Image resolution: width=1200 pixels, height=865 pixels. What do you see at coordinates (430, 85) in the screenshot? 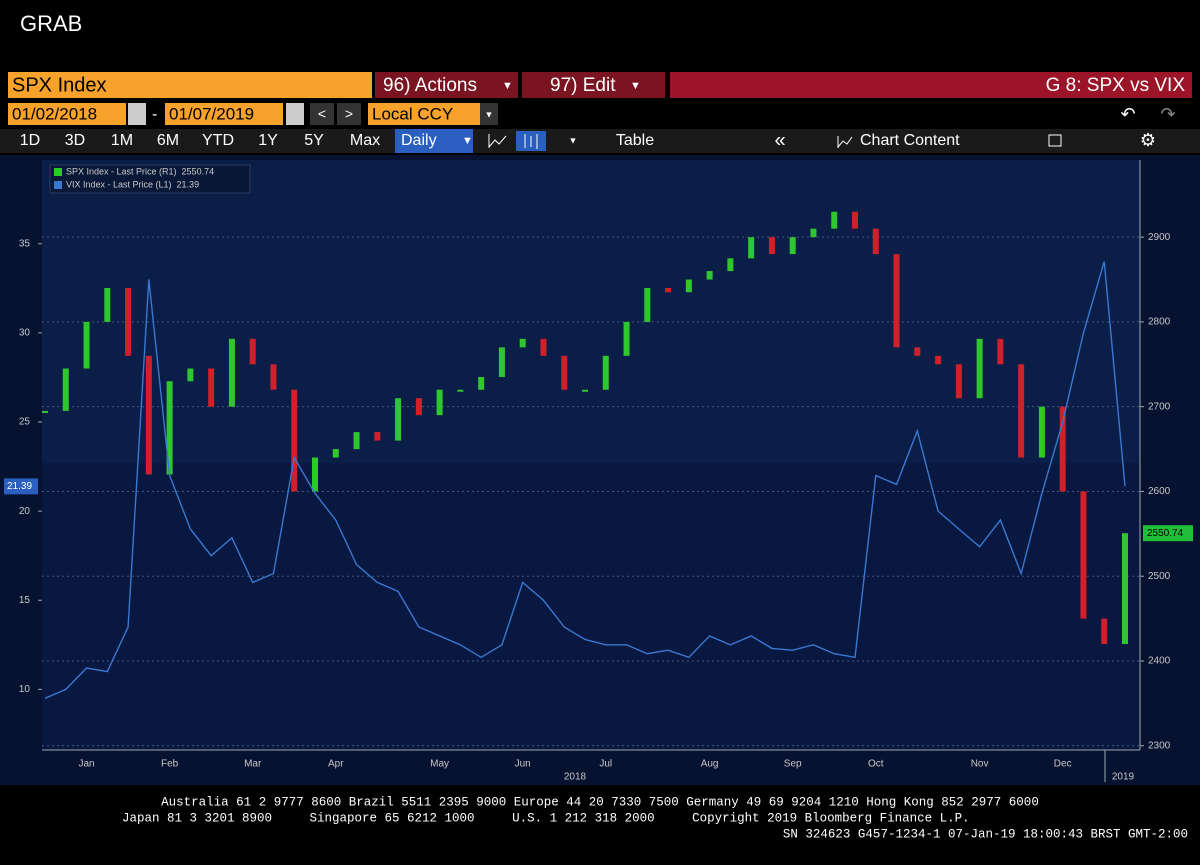
I see `actions: 96) Actions` at bounding box center [430, 85].